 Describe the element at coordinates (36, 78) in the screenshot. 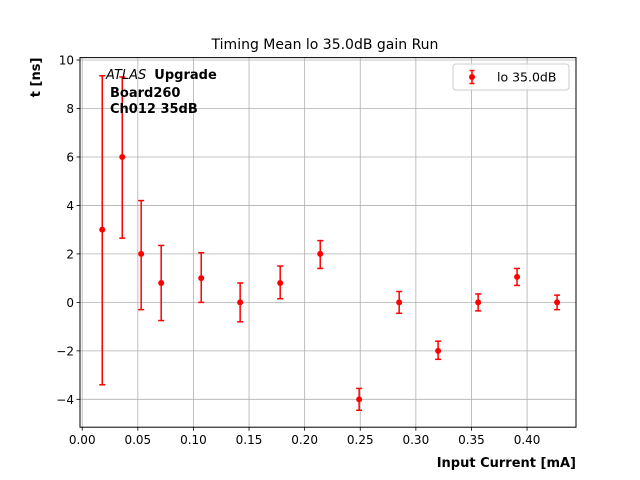

I see `y-axis-label: t [ns]` at that location.